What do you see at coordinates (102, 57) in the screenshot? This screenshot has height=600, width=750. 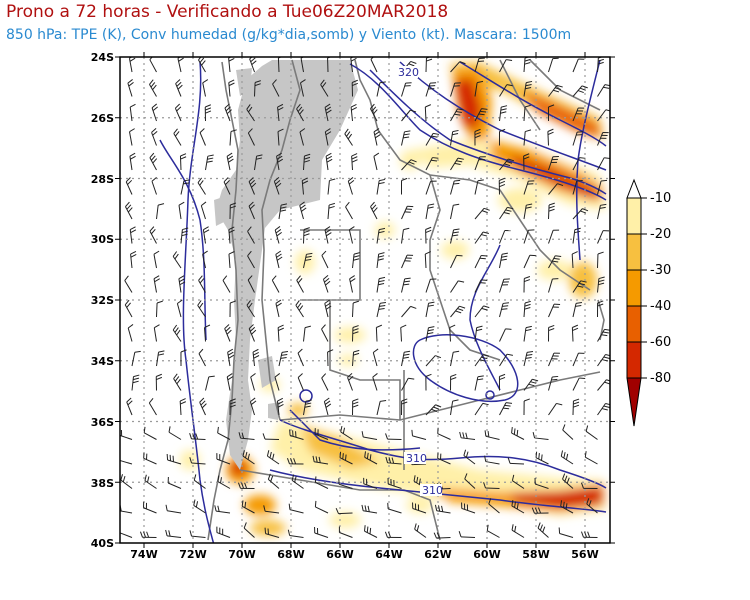 I see `lat-label-24s: 24S` at bounding box center [102, 57].